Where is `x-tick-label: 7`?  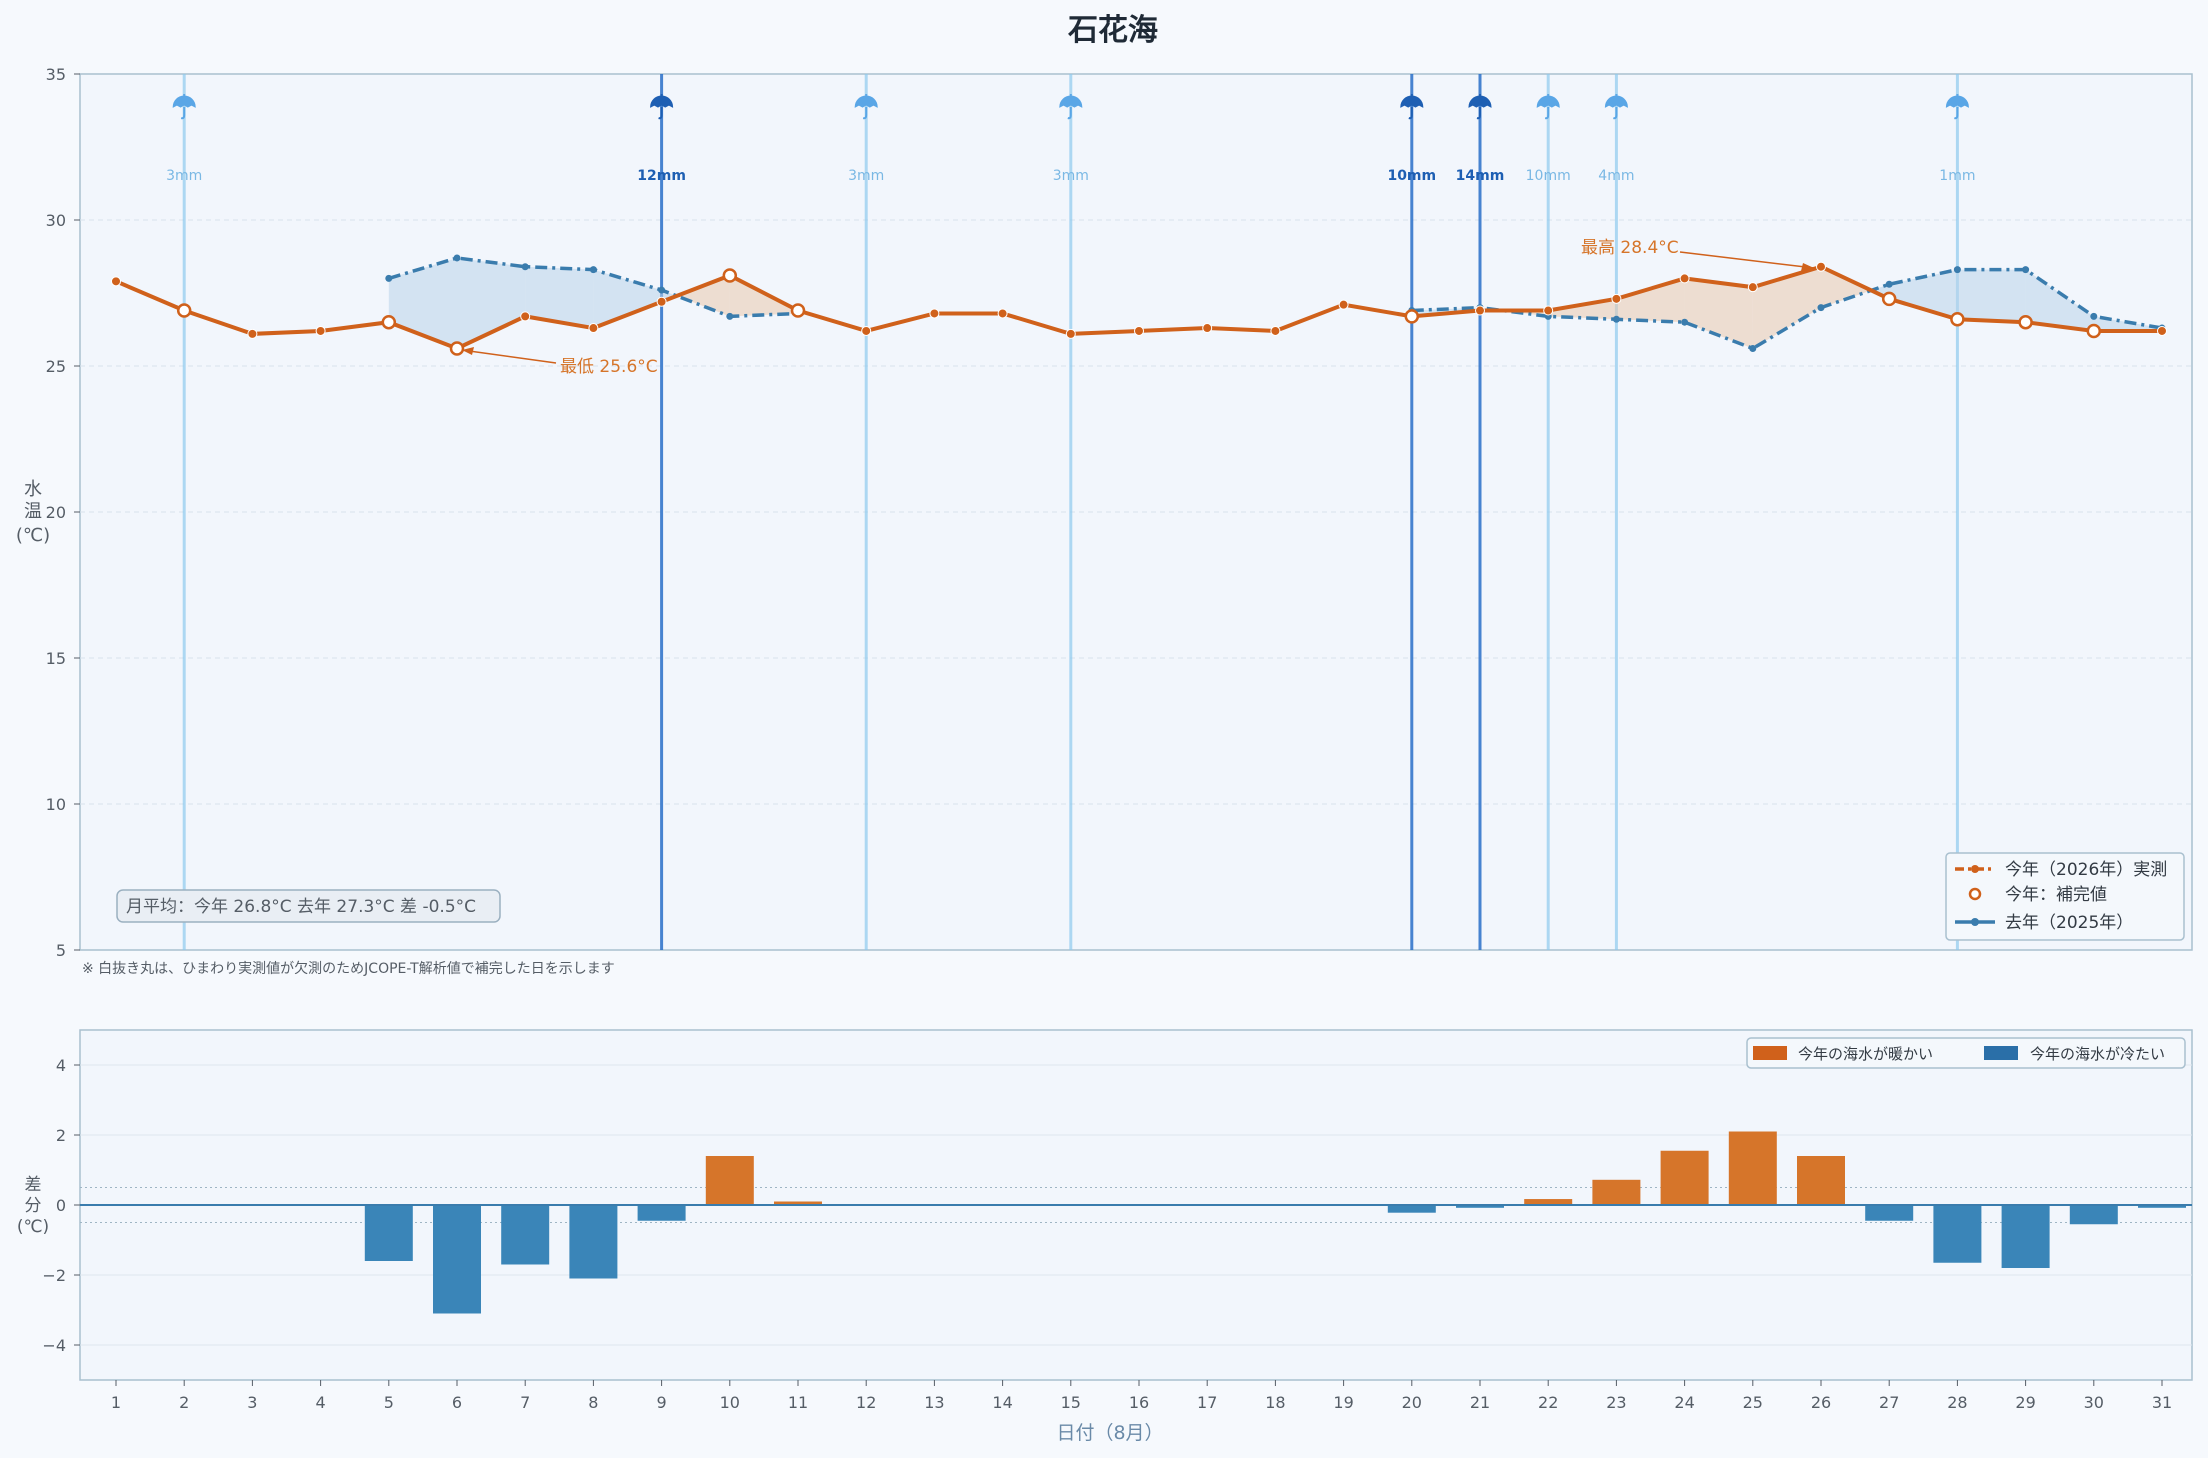 x-tick-label: 7 is located at coordinates (525, 1402).